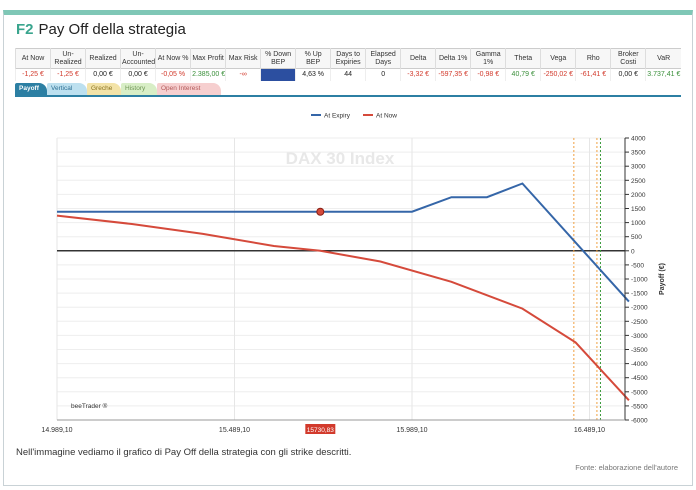 This screenshot has height=490, width=696. Describe the element at coordinates (340, 158) in the screenshot. I see `chart-watermark: DAX 30 Index` at that location.